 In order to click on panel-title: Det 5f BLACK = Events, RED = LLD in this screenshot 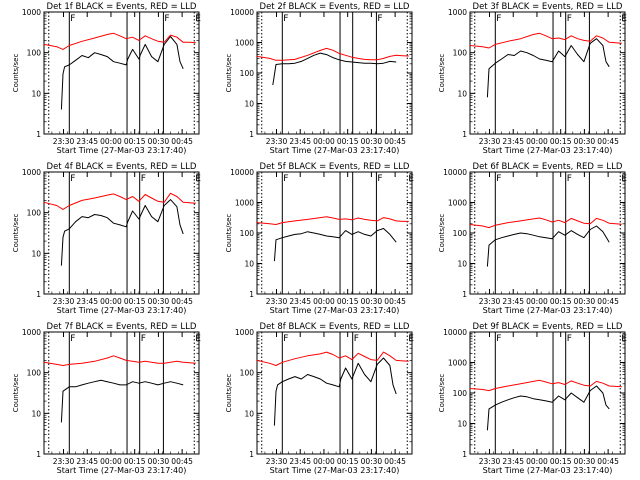, I will do `click(335, 167)`.